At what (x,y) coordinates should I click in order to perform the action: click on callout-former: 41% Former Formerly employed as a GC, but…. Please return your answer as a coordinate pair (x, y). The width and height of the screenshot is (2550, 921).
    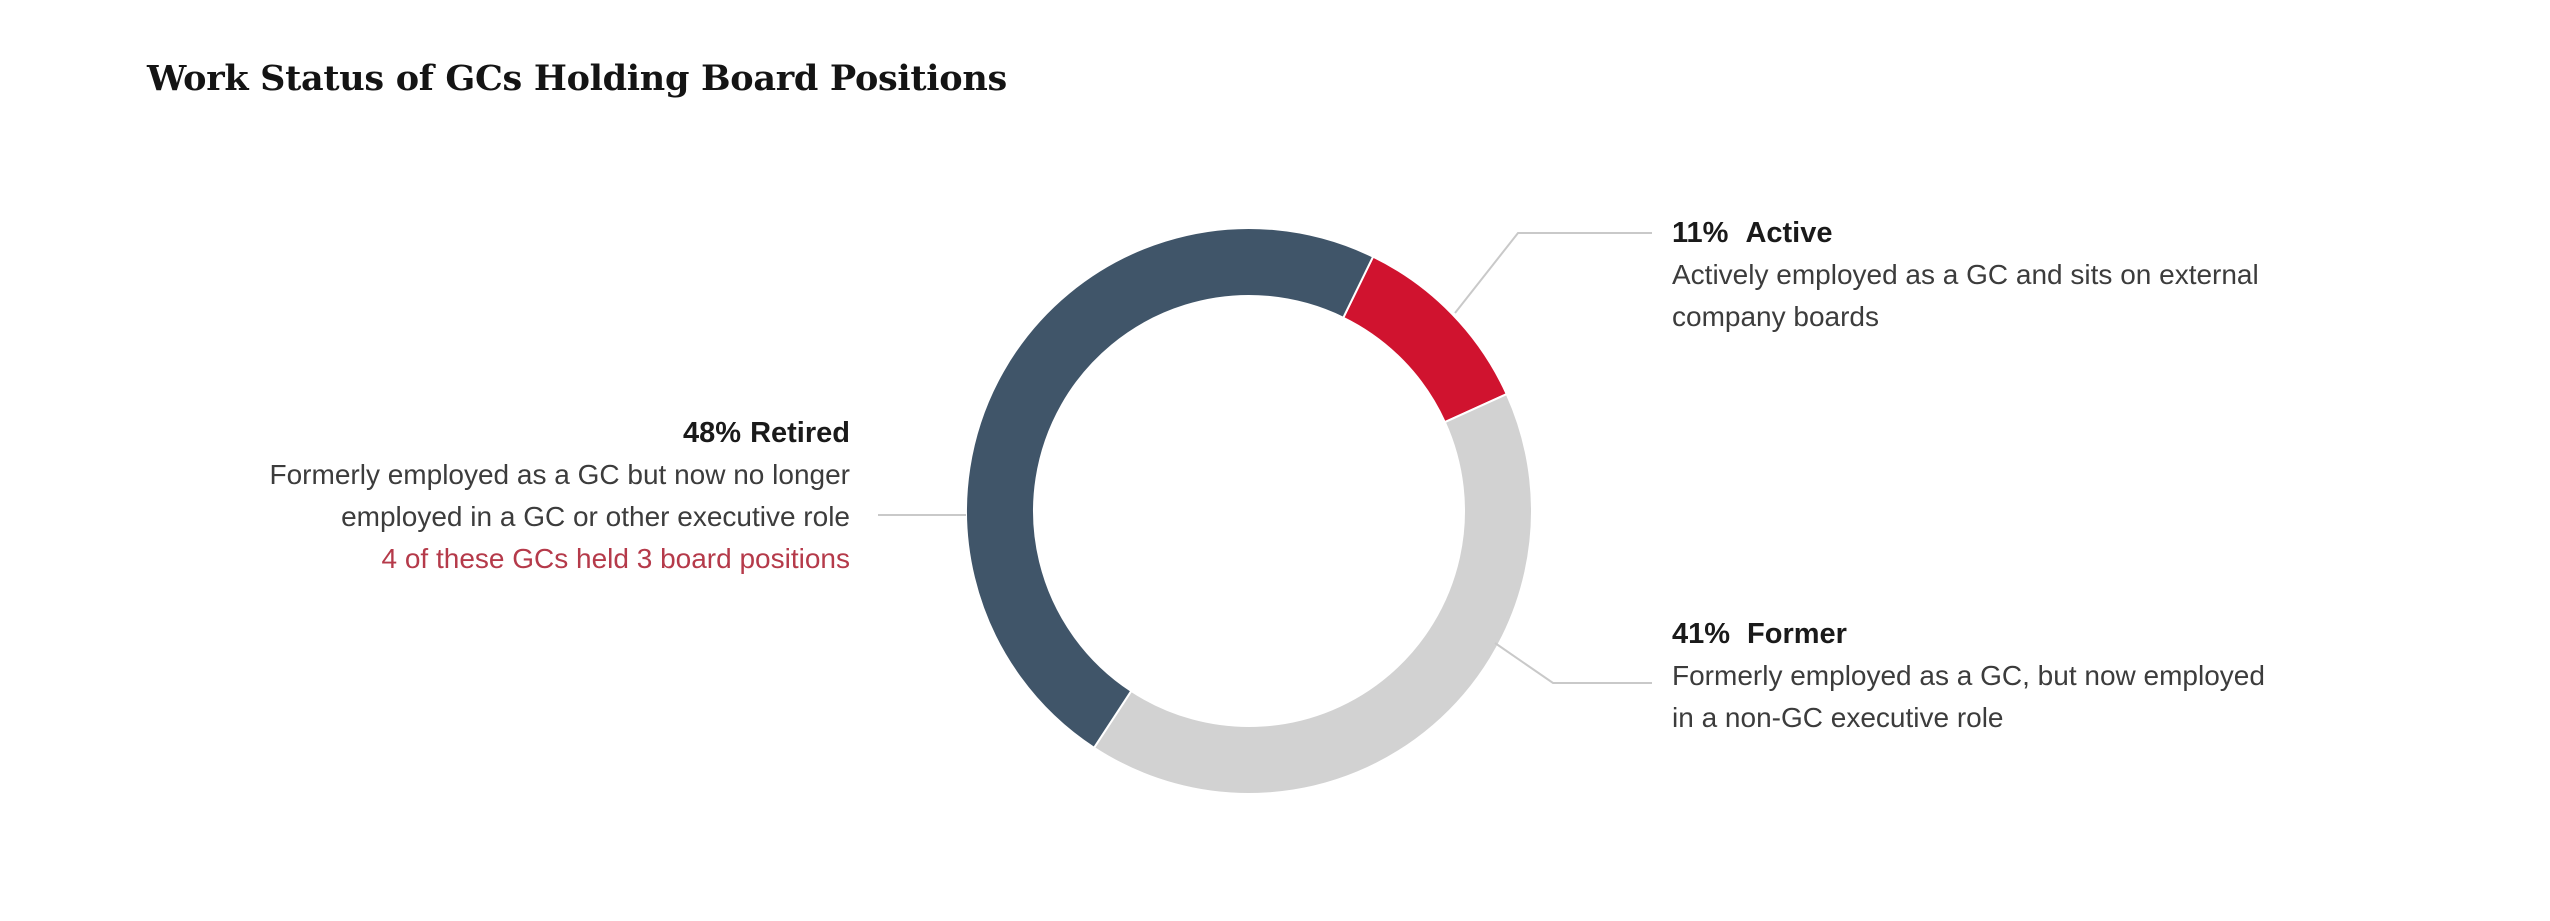
    Looking at the image, I should click on (1968, 676).